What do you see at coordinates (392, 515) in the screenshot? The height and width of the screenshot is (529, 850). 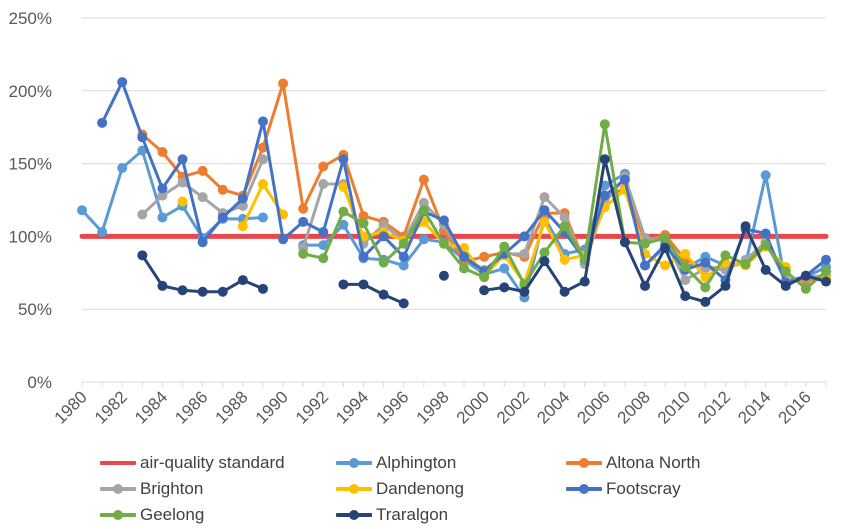 I see `legend-item-traralgon: Traralgon` at bounding box center [392, 515].